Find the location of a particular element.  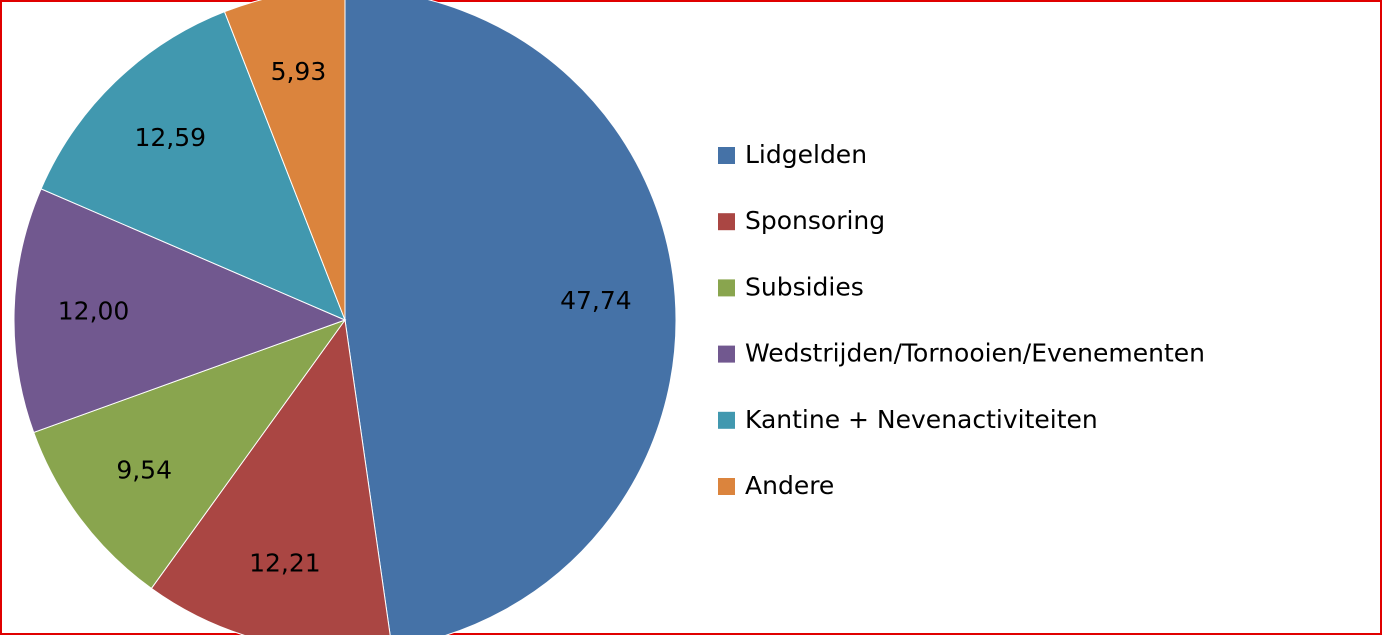

data-label: 9,54 is located at coordinates (144, 470).